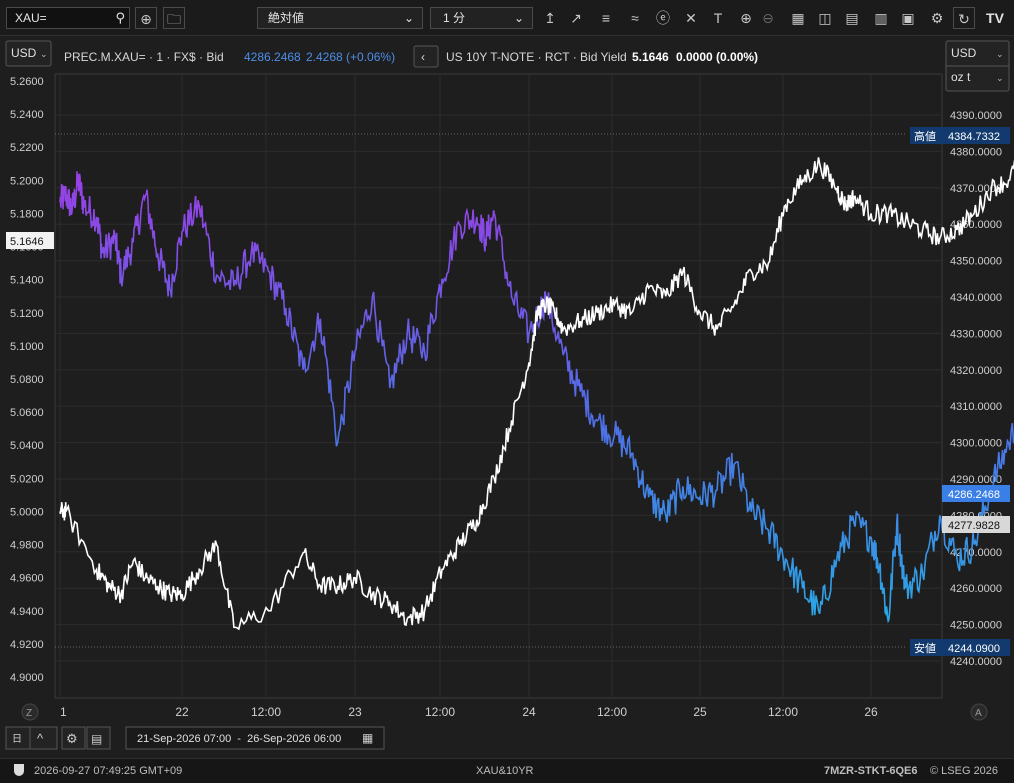 The width and height of the screenshot is (1014, 783). What do you see at coordinates (469, 712) in the screenshot?
I see `x-axis: 1 22 12:00 23 12:00 24 12:00 25 12:00 26` at bounding box center [469, 712].